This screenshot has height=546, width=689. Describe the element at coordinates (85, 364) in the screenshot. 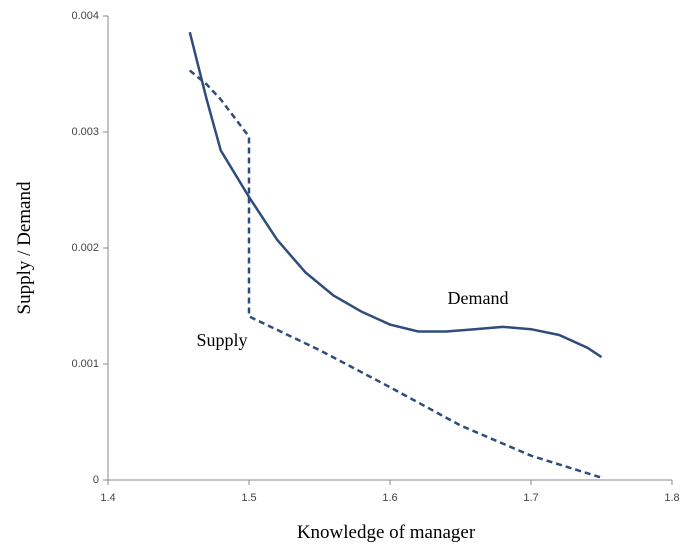

I see `y-tick-label: 0.001` at that location.